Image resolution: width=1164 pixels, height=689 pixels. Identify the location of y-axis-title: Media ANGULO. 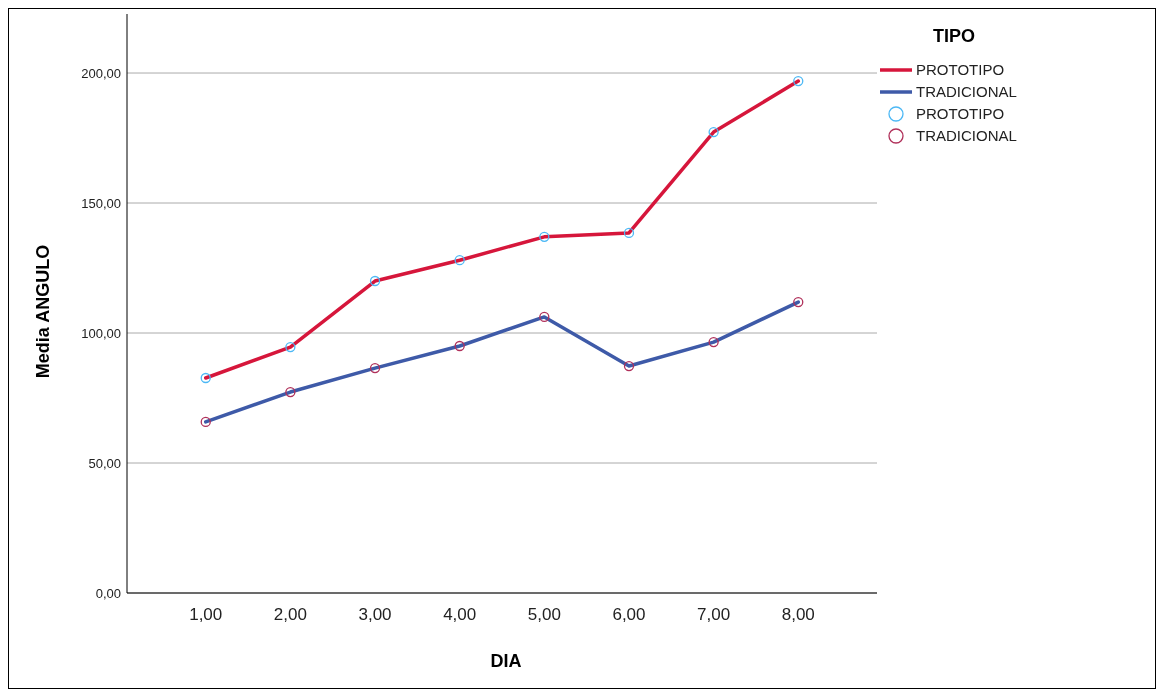
(43, 311).